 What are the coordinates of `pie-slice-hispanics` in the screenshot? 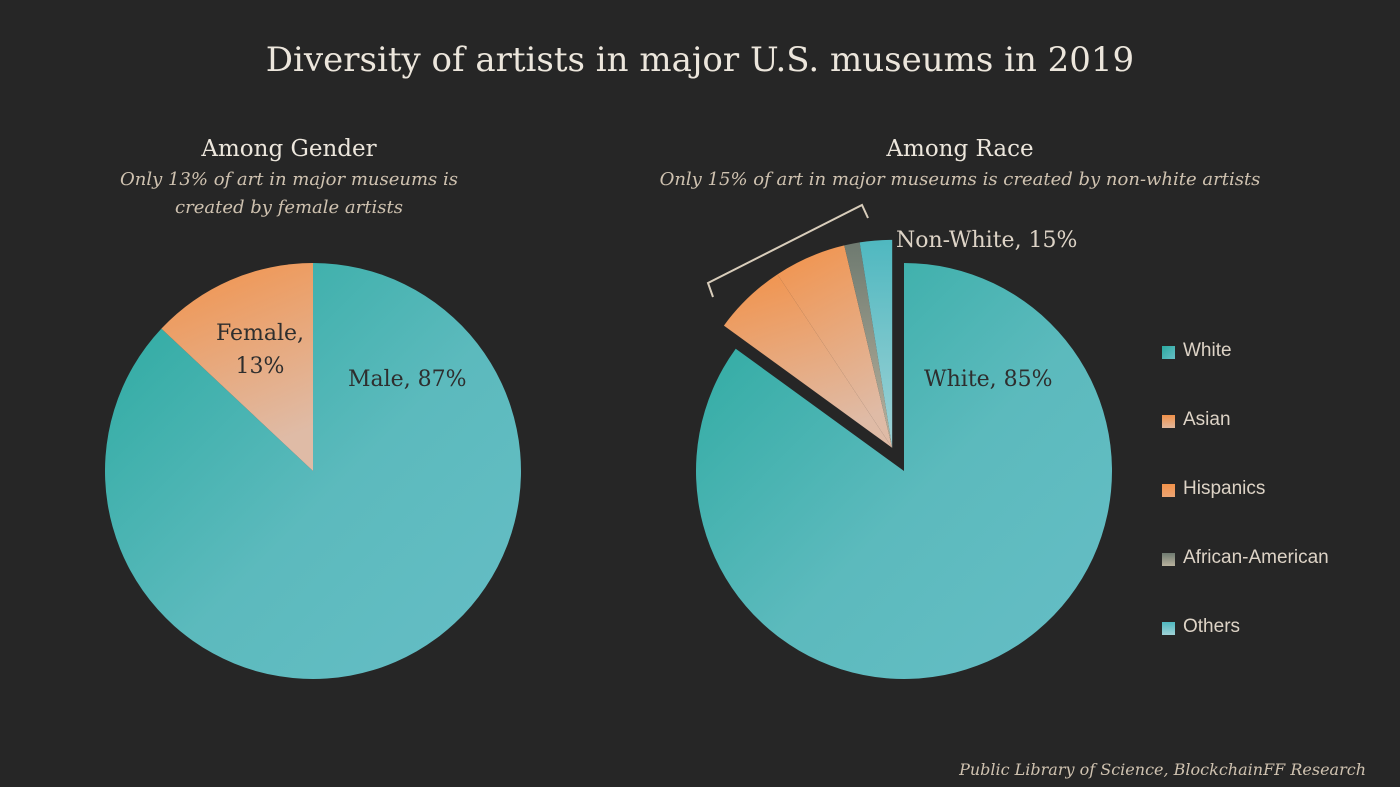 It's located at (835, 346).